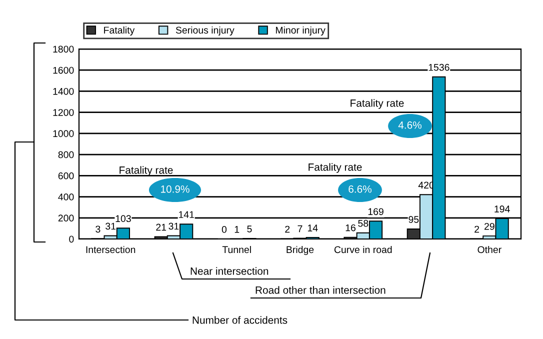 The width and height of the screenshot is (543, 339). What do you see at coordinates (363, 250) in the screenshot?
I see `x-tick-label: Curve in road` at bounding box center [363, 250].